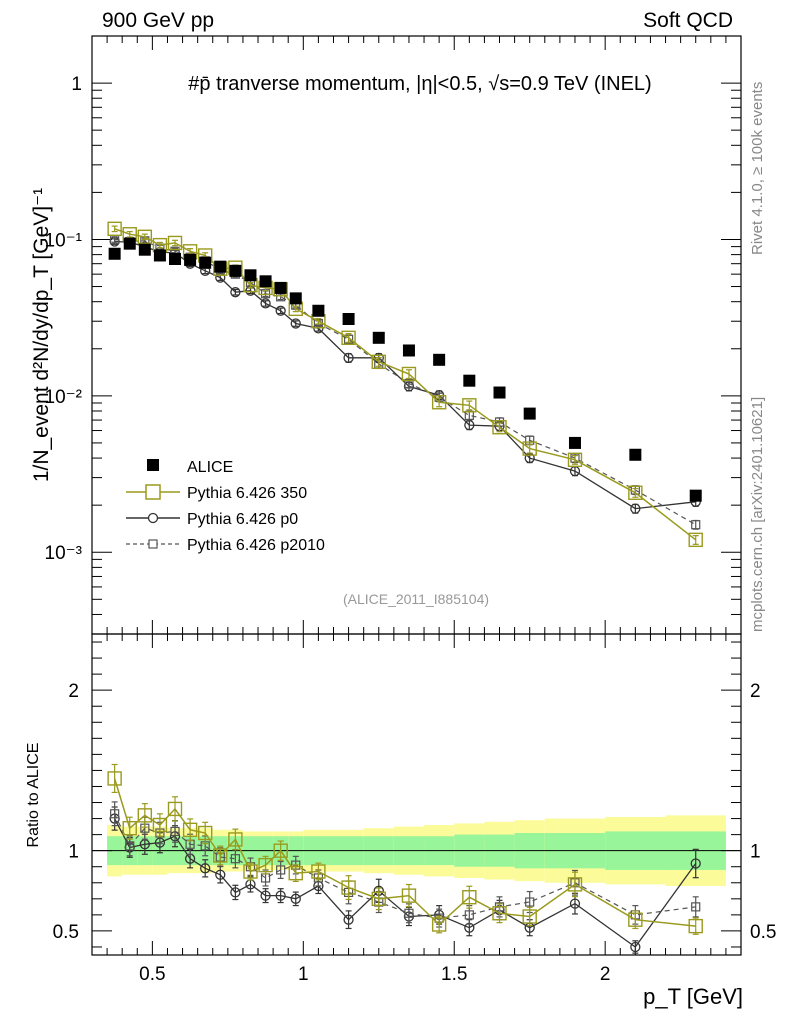 Image resolution: width=786 pixels, height=1024 pixels. Describe the element at coordinates (757, 514) in the screenshot. I see `mcplots-label: mcplots.cern.ch [arXiv:2401.10621]` at that location.